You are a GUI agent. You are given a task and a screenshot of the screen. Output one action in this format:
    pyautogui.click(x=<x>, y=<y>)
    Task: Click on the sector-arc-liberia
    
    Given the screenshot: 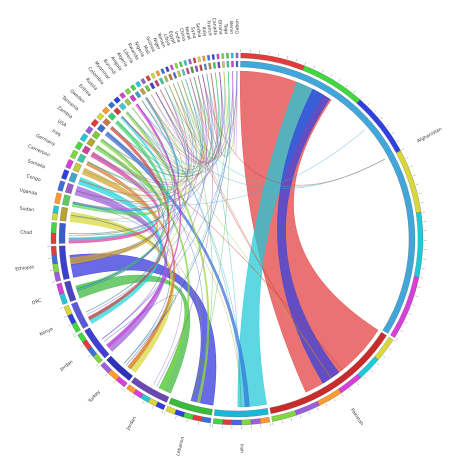 What is the action you would take?
    pyautogui.click(x=147, y=88)
    